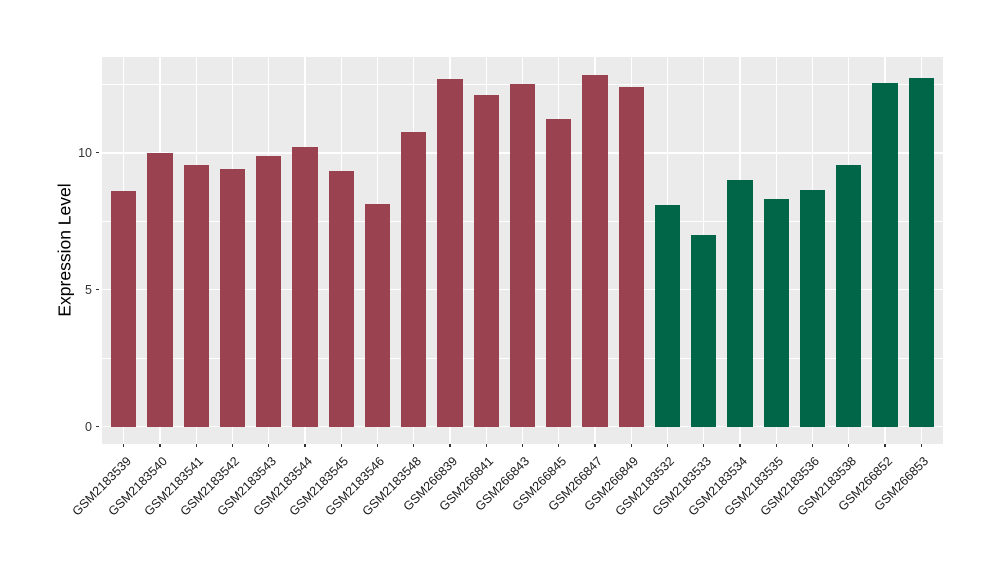  Describe the element at coordinates (88, 289) in the screenshot. I see `y-tick-label: 5` at that location.